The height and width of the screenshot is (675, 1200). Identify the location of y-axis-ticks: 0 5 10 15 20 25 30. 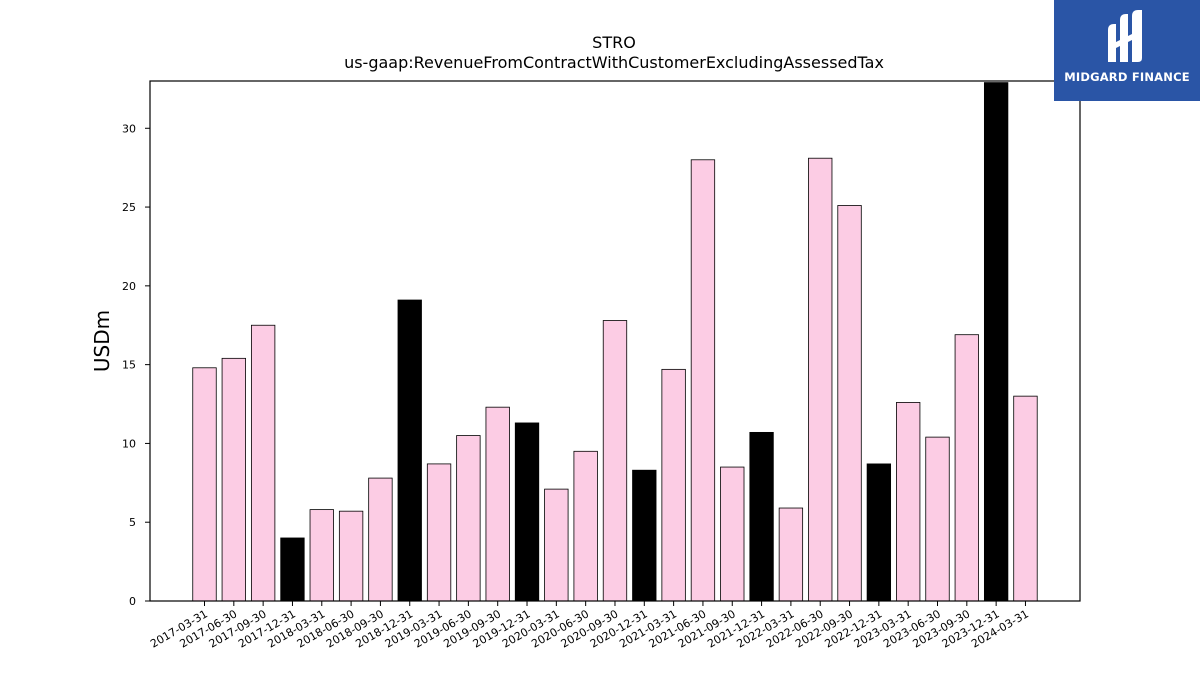
(136, 365).